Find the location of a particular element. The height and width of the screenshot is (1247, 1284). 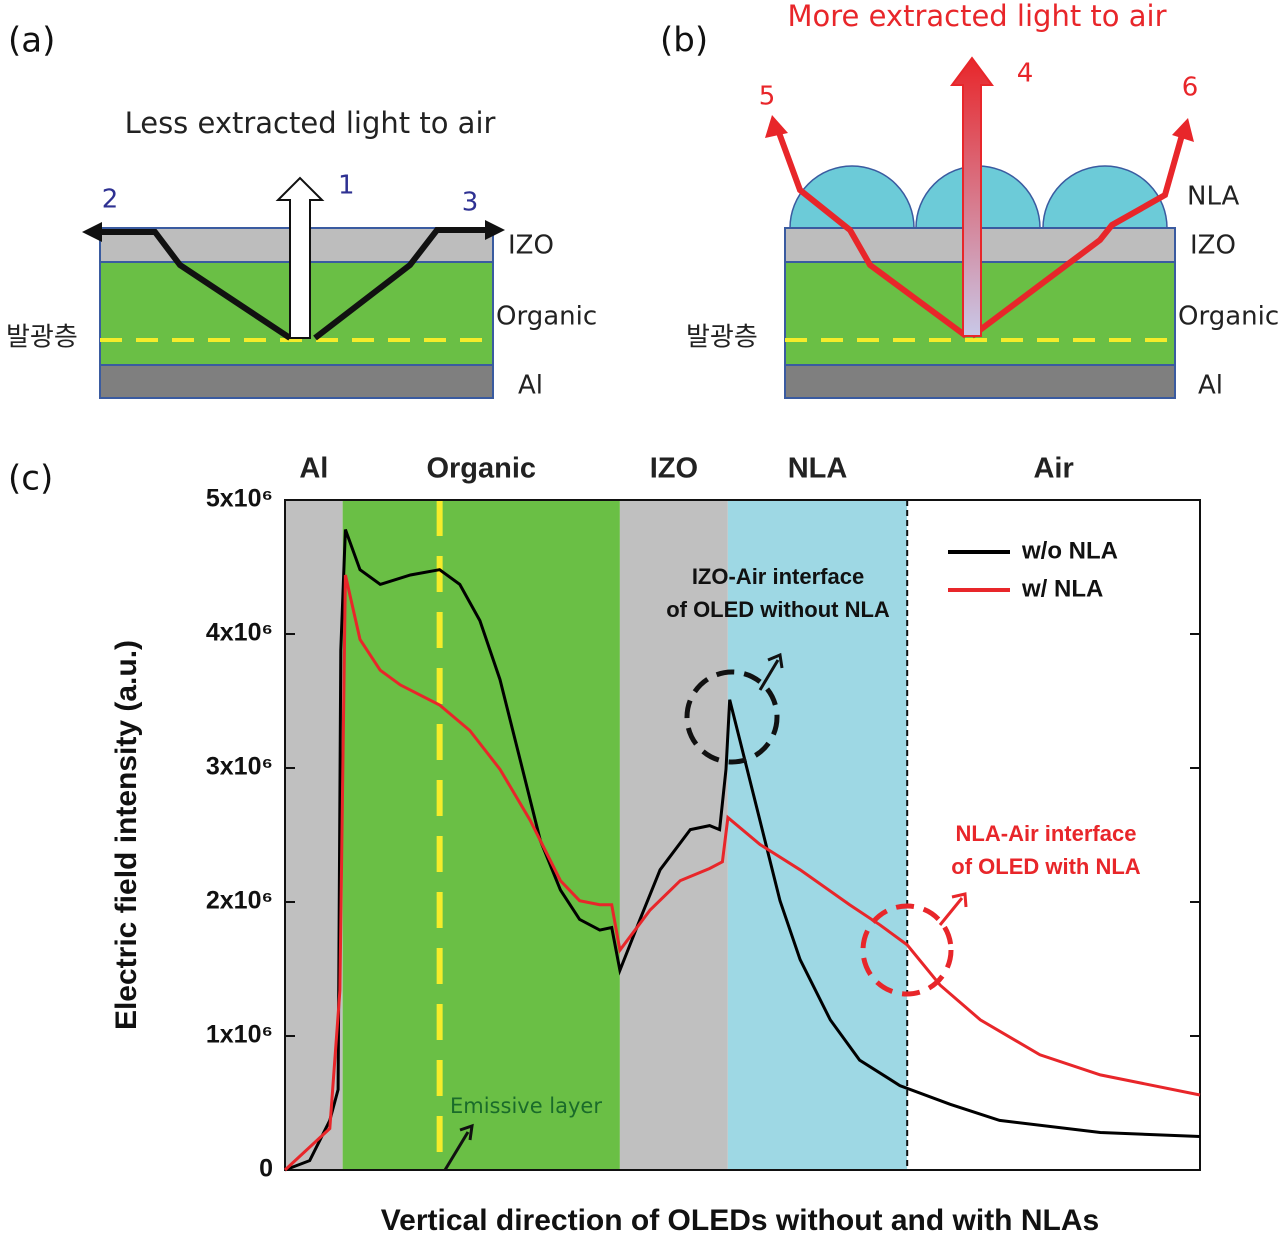

region-label: NLA is located at coordinates (818, 469).